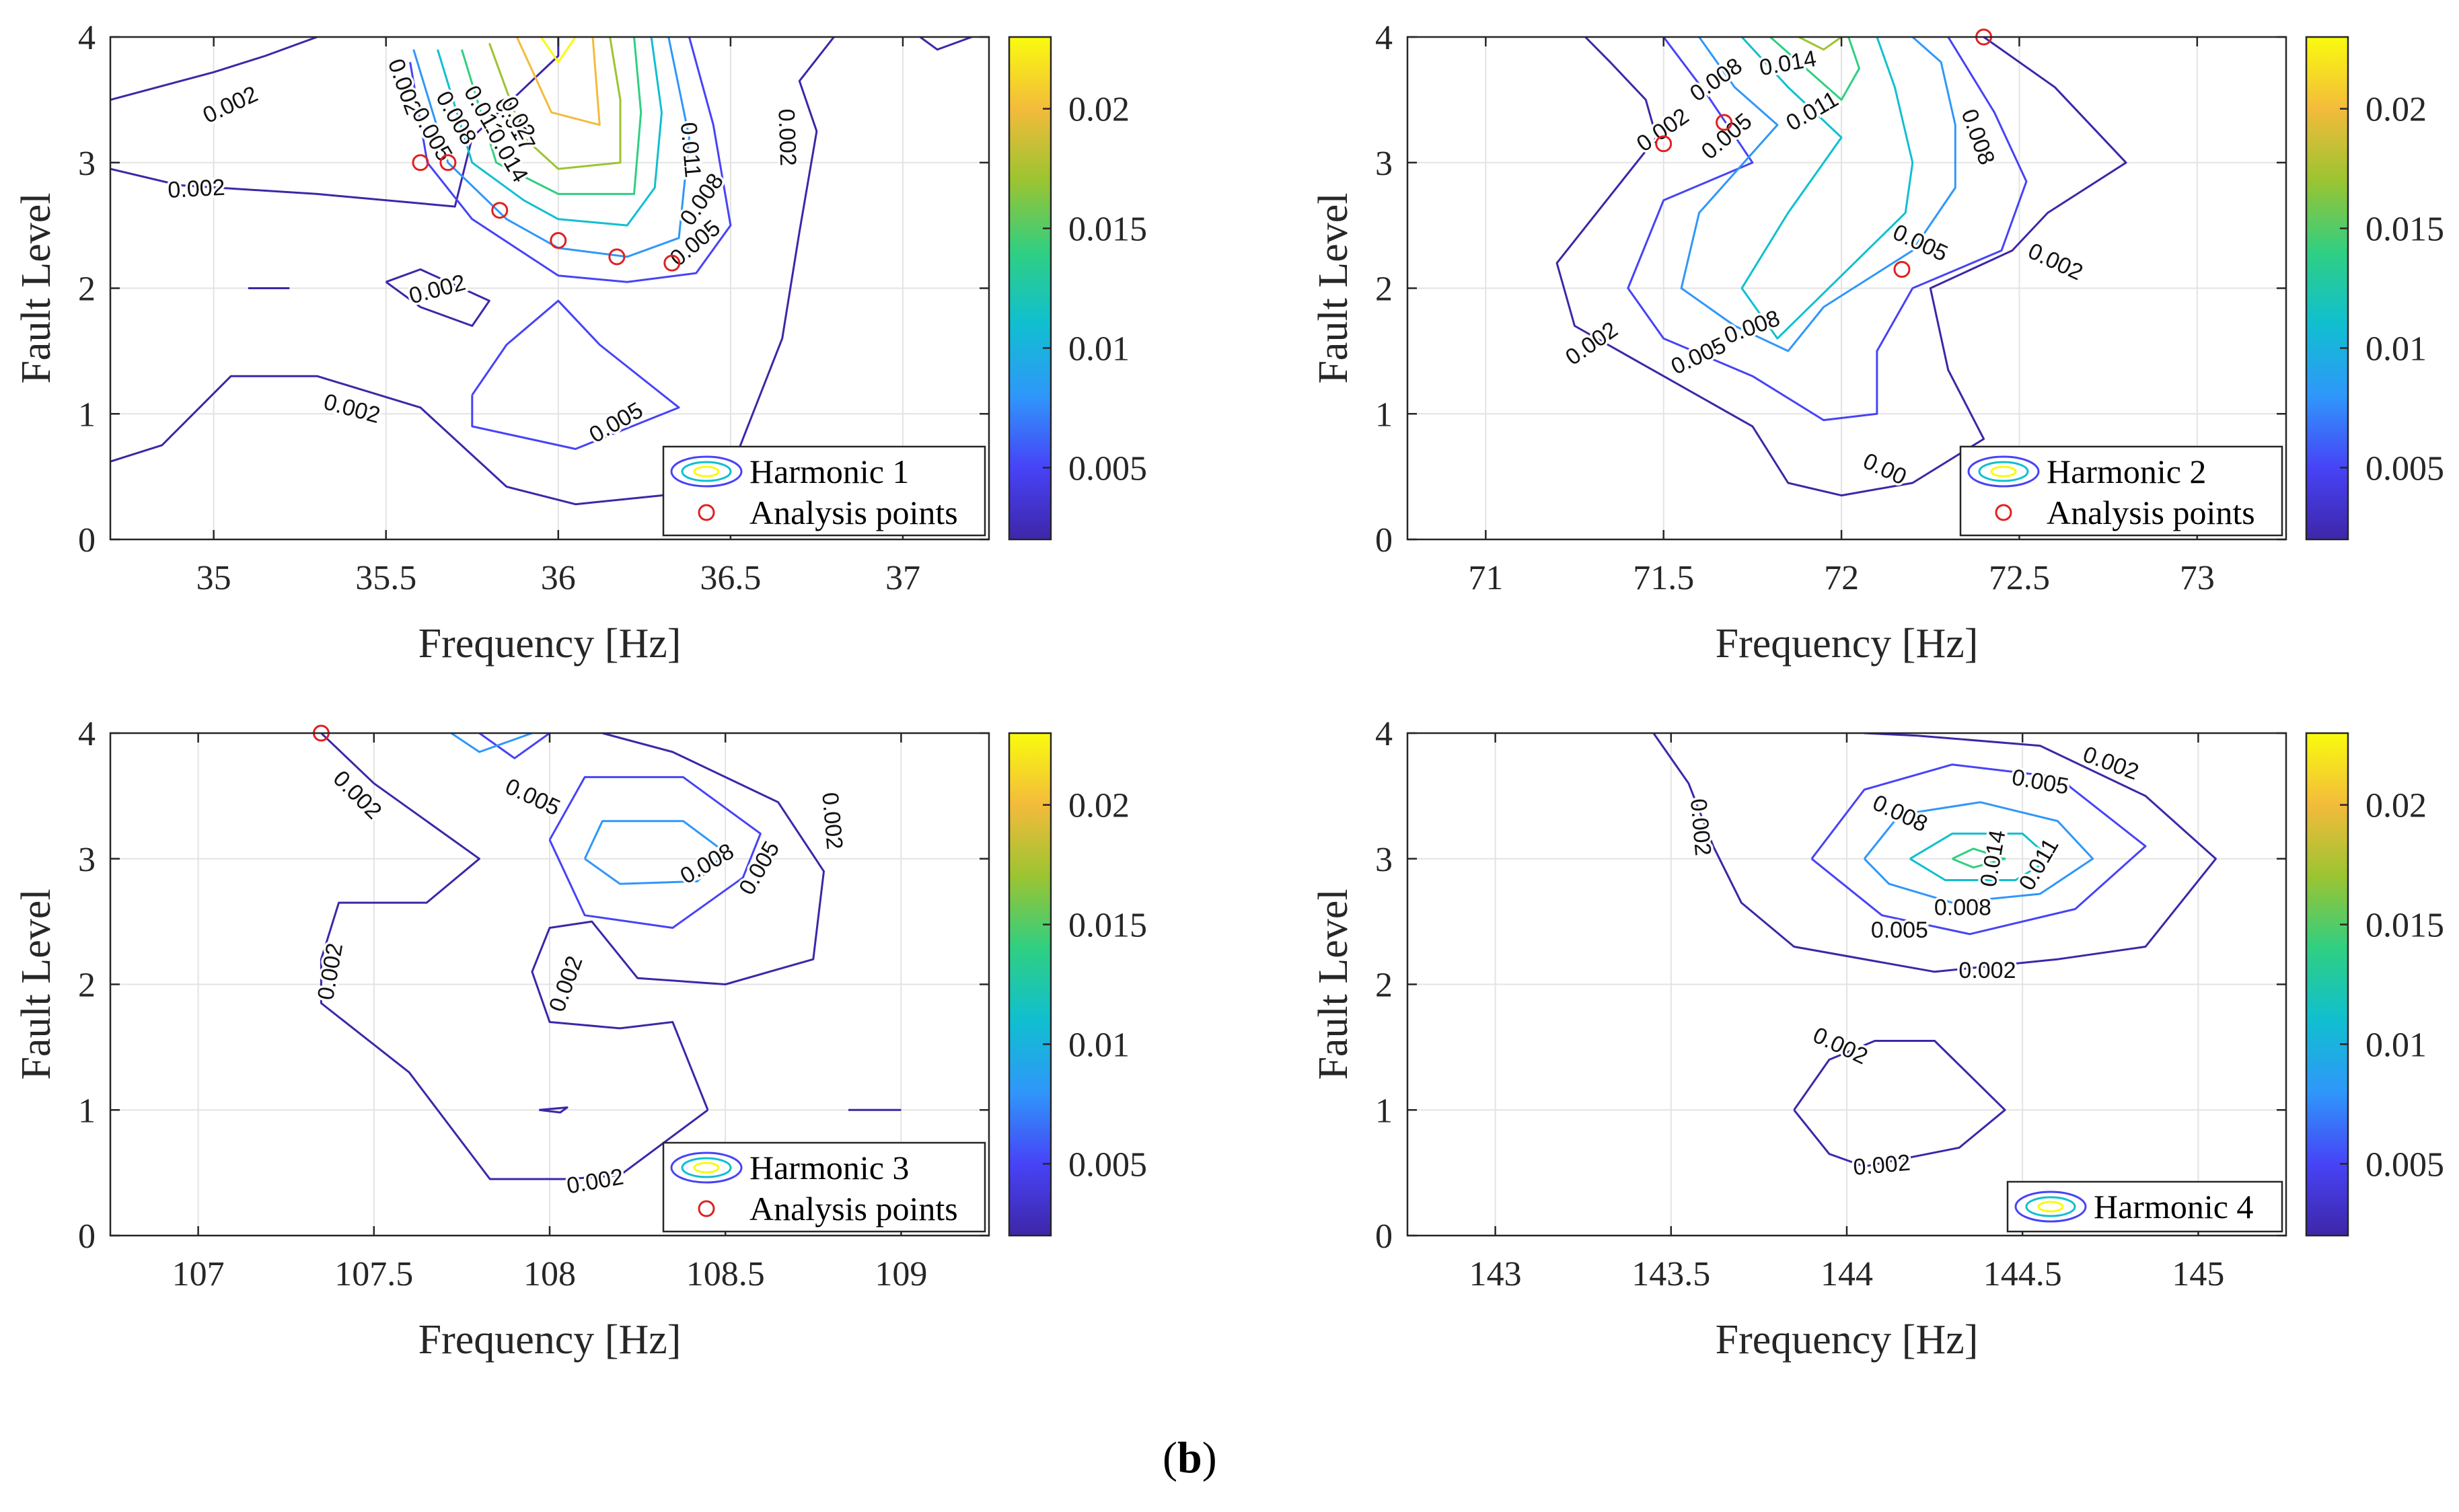  What do you see at coordinates (706, 512) in the screenshot?
I see `analysis-point-legend-icon` at bounding box center [706, 512].